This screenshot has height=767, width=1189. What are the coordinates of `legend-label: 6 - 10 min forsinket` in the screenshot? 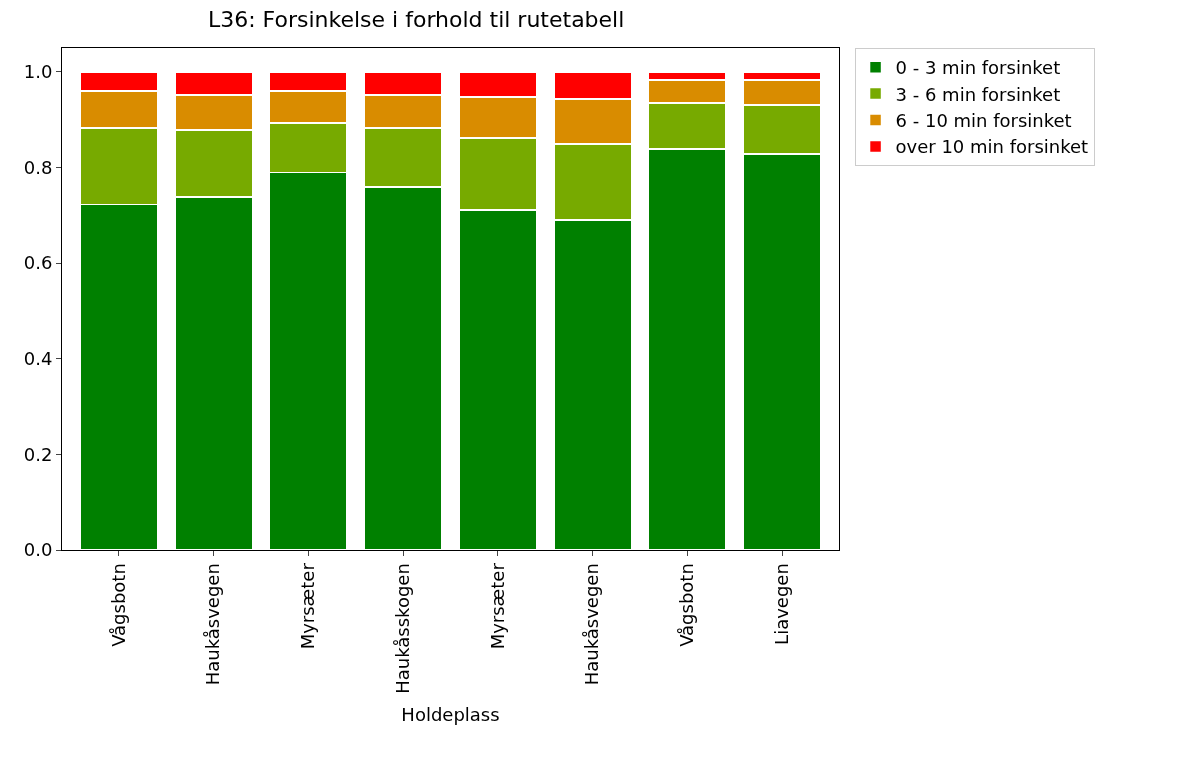 It's located at (983, 121).